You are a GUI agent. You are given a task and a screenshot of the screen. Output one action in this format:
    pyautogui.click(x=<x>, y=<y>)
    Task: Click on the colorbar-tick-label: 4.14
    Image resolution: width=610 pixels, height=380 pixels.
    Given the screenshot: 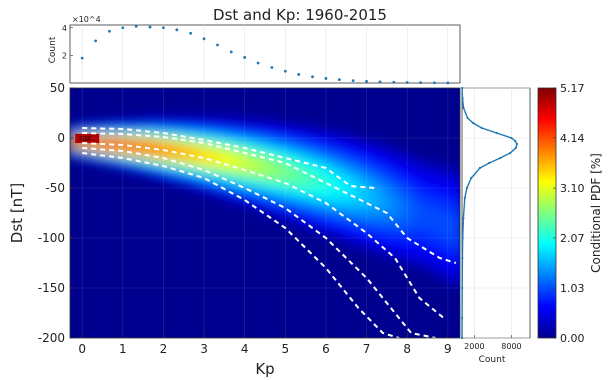 What is the action you would take?
    pyautogui.click(x=572, y=138)
    